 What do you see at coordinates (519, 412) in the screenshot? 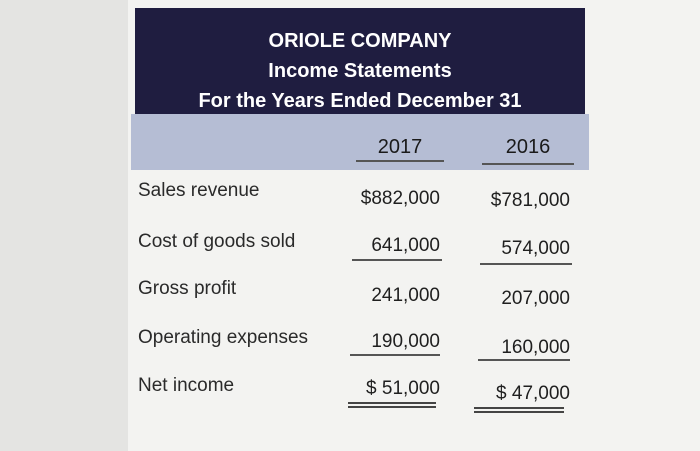
I see `net-income-2016-double-underline-bottom` at bounding box center [519, 412].